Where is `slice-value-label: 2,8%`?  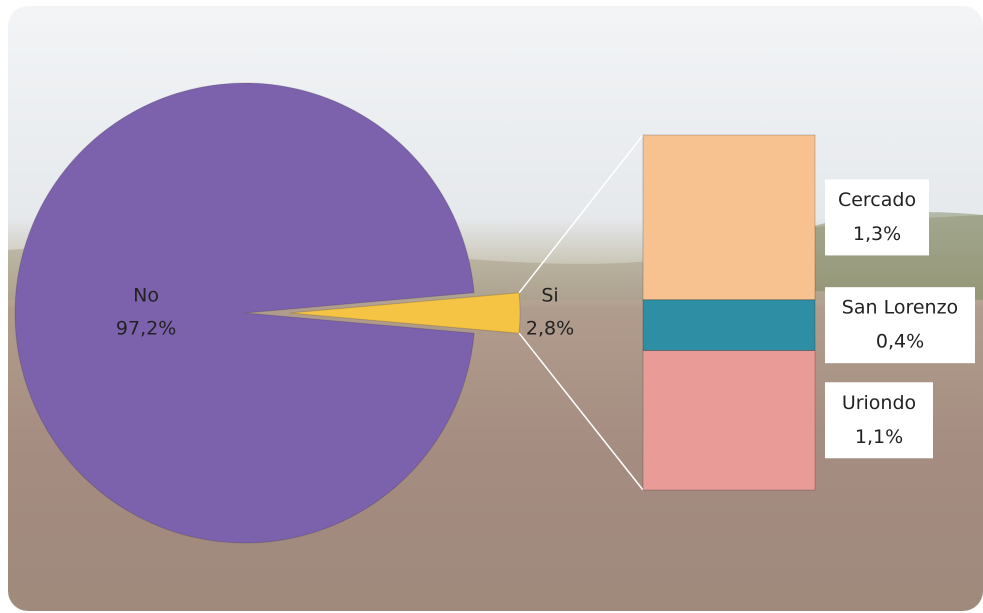 slice-value-label: 2,8% is located at coordinates (550, 329).